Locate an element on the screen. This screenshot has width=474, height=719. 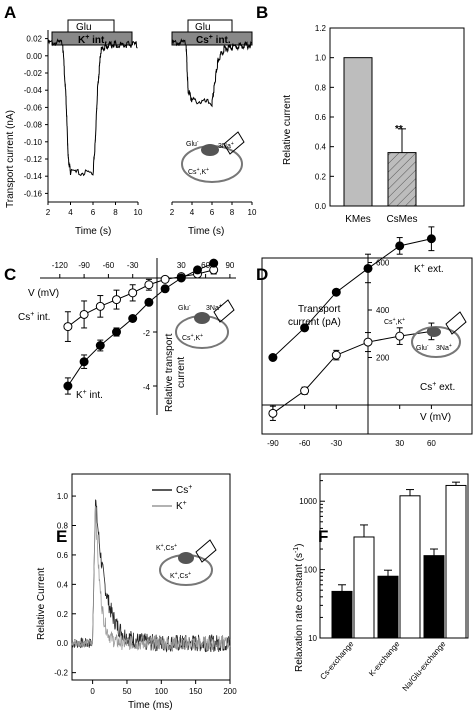
panel-a-trace-cs is located at coordinates (212, 73).